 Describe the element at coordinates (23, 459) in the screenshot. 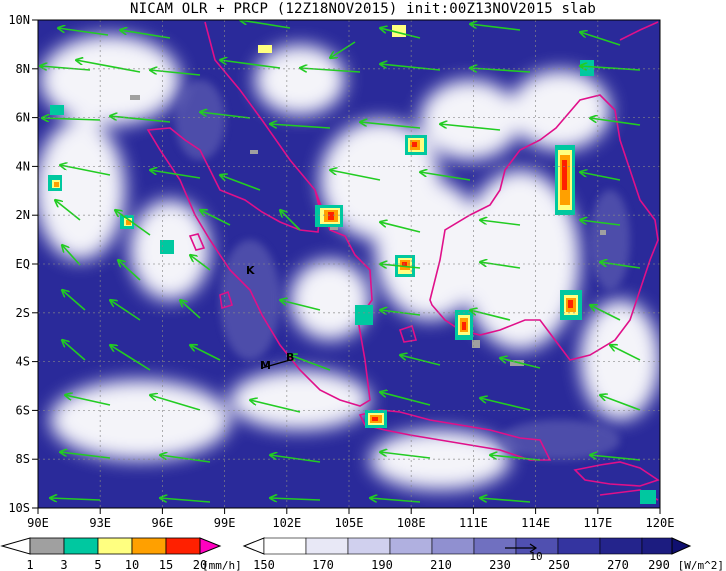

I see `y-tick-8s: 8S` at that location.